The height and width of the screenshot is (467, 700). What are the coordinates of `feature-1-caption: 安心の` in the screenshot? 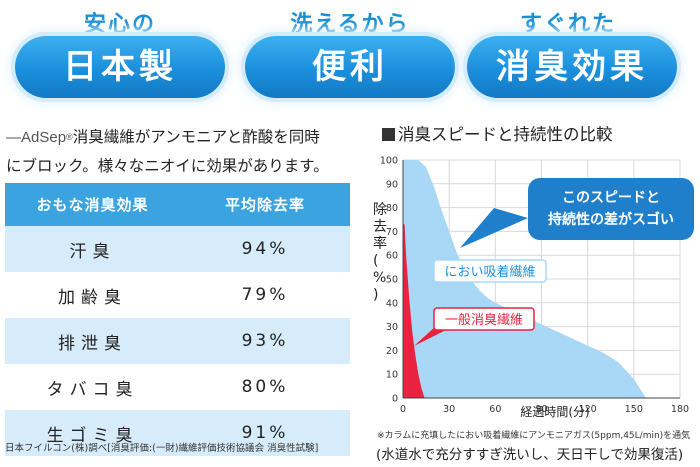 It's located at (119, 24).